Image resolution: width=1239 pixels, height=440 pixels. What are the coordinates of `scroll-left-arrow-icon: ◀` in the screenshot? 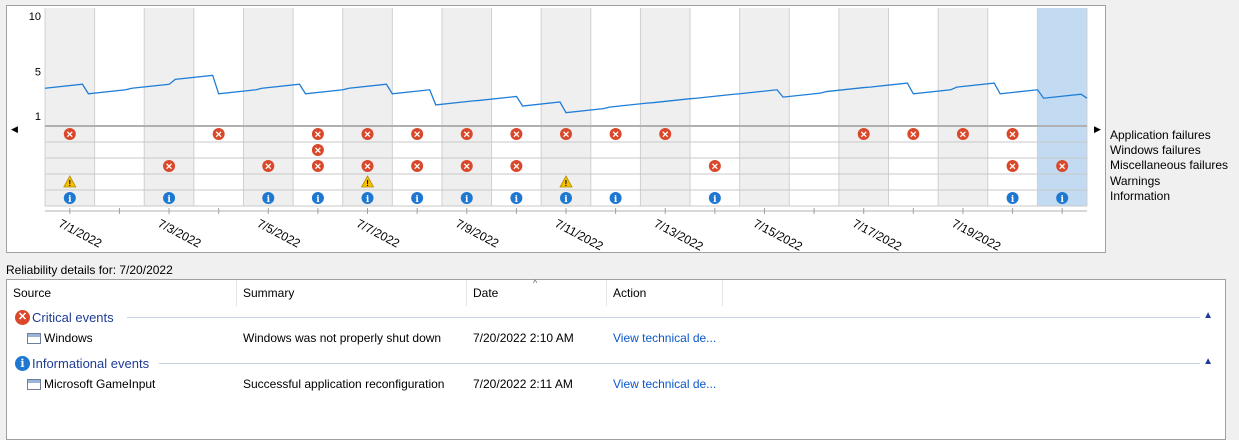 It's located at (14, 129).